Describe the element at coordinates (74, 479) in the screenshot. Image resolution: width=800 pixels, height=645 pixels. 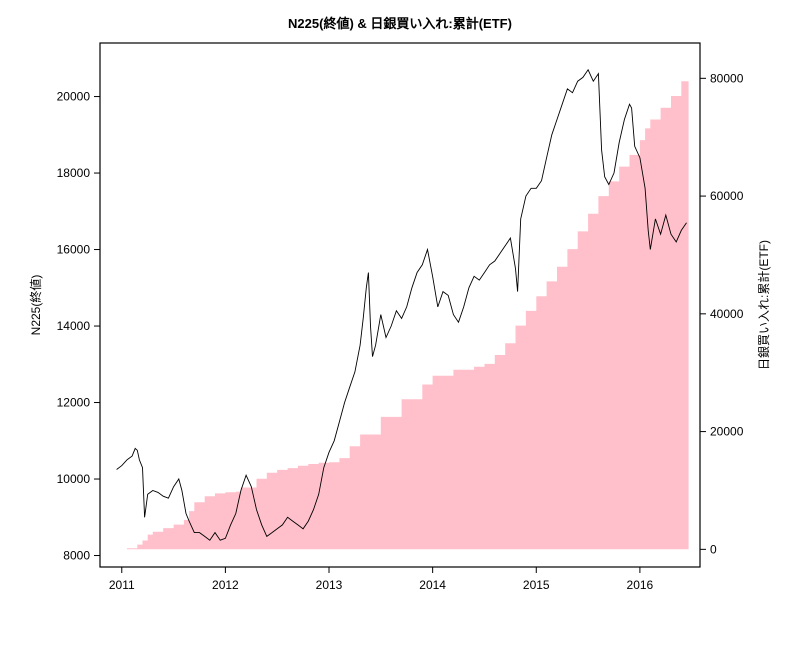
I see `y-left-tick-label: 10000` at that location.